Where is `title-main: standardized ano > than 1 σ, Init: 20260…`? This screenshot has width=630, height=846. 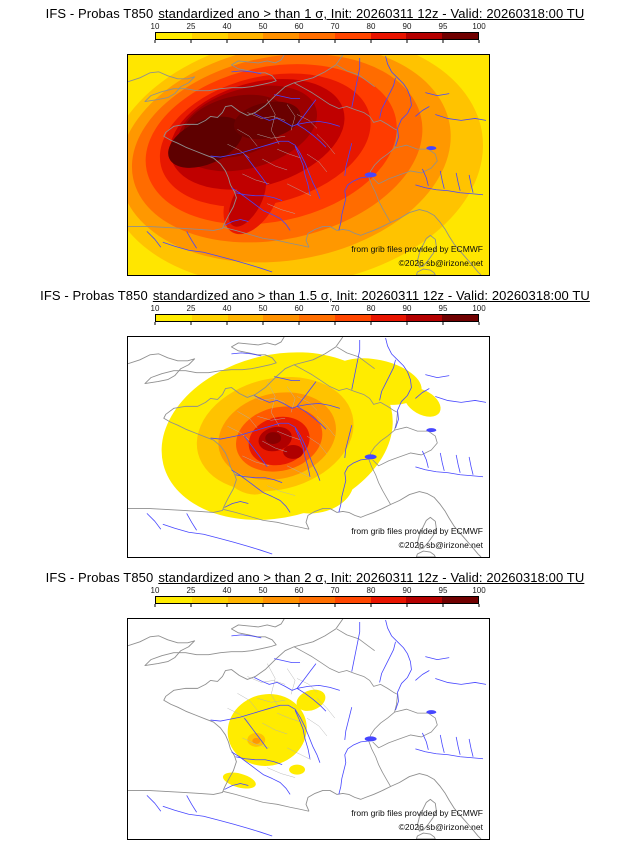
title-main: standardized ano > than 1 σ, Init: 20260… is located at coordinates (371, 13).